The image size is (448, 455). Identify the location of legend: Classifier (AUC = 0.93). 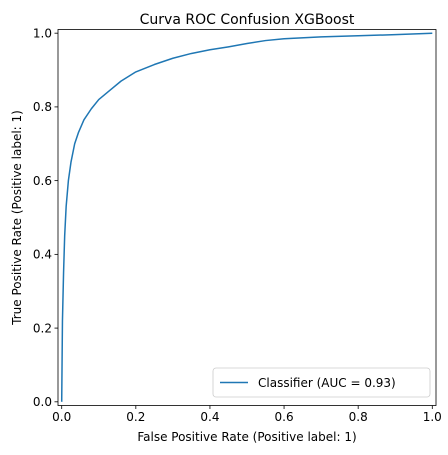
(321, 382).